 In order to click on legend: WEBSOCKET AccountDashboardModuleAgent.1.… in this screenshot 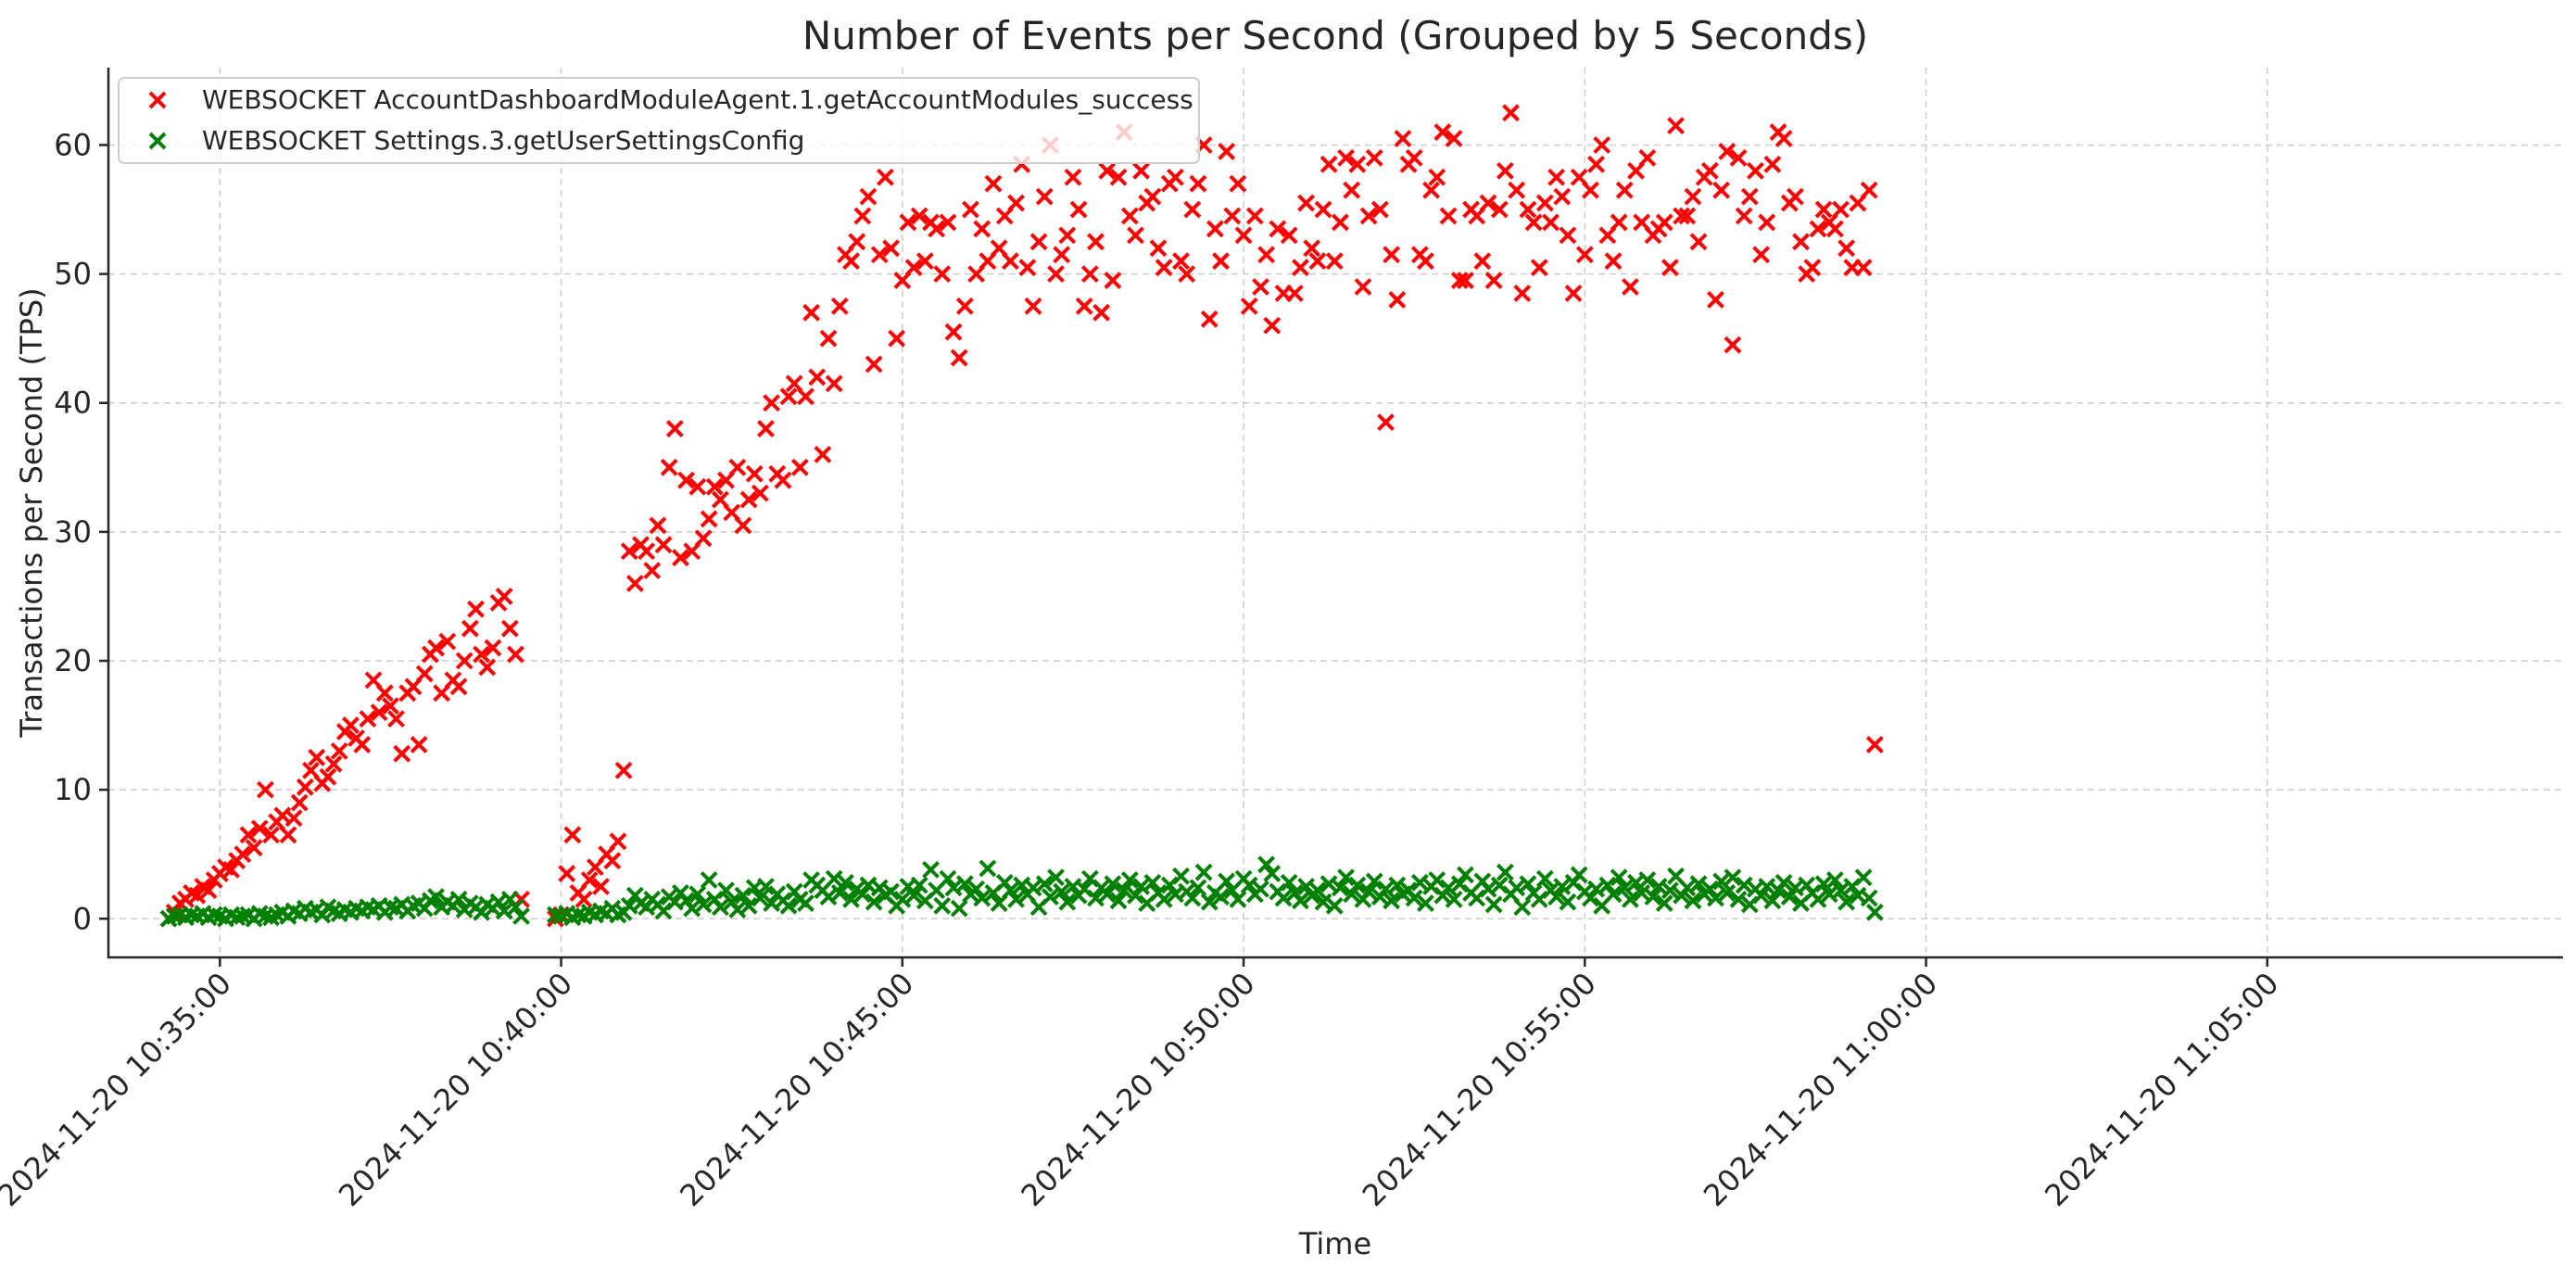, I will do `click(659, 120)`.